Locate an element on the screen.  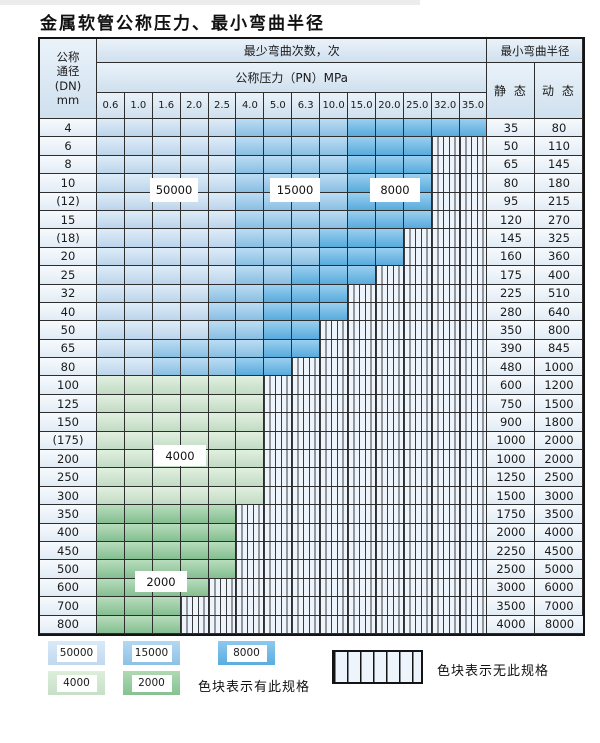
dn-value-cell: 150 is located at coordinates (68, 422).